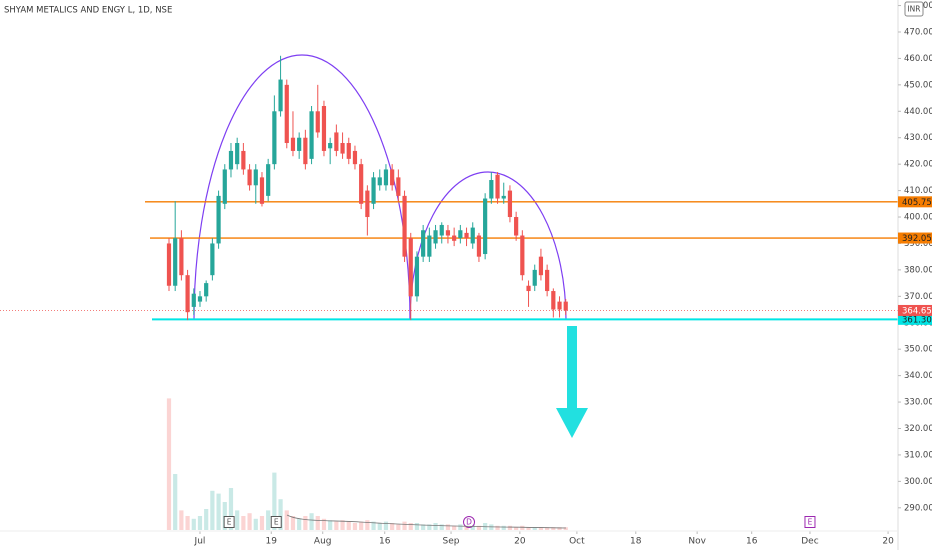 The height and width of the screenshot is (550, 932). I want to click on down-arrow, so click(572, 382).